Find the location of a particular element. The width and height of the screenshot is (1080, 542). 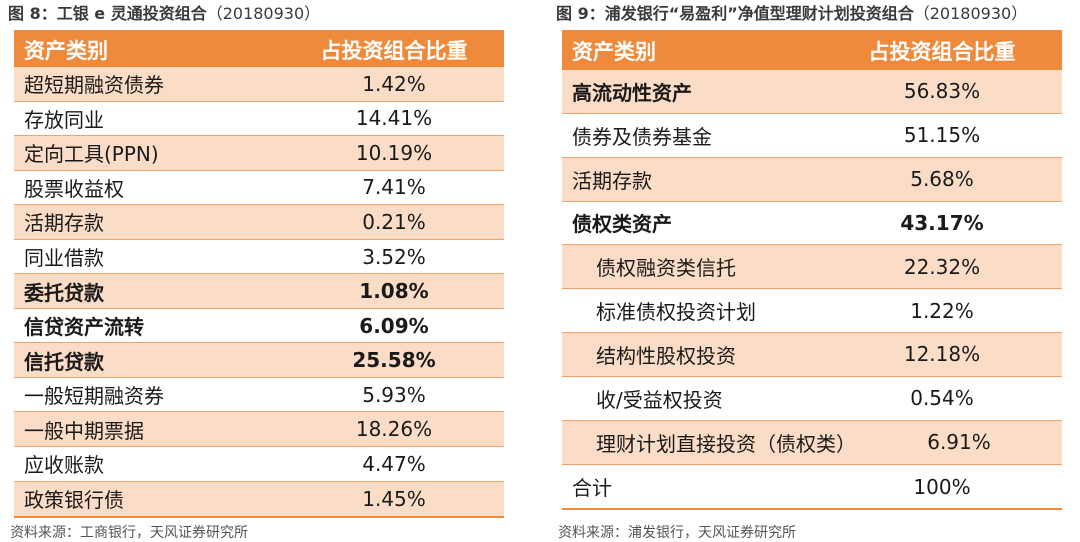

table-row: 定向工具(PPN) 10.19% is located at coordinates (259, 153).